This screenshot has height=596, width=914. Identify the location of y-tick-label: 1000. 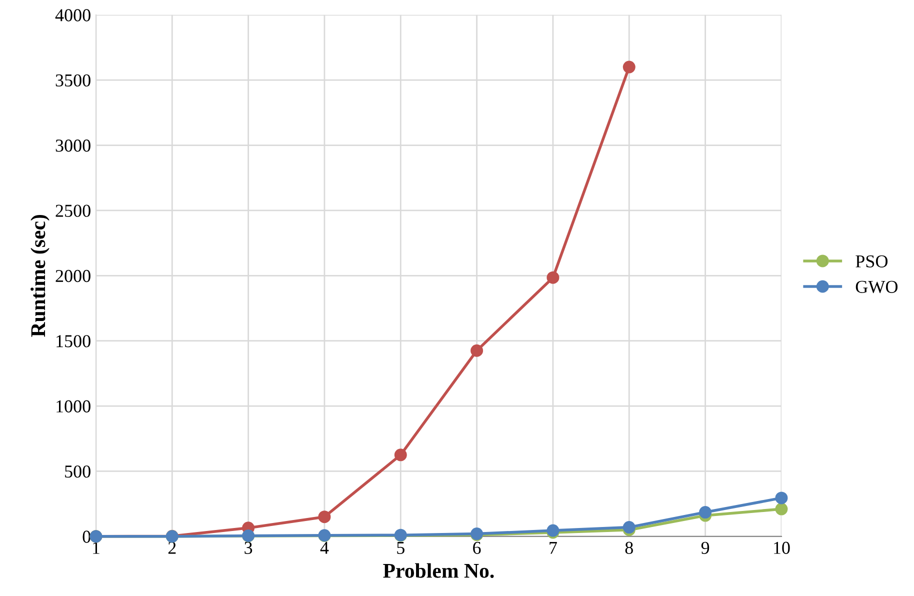
(73, 406).